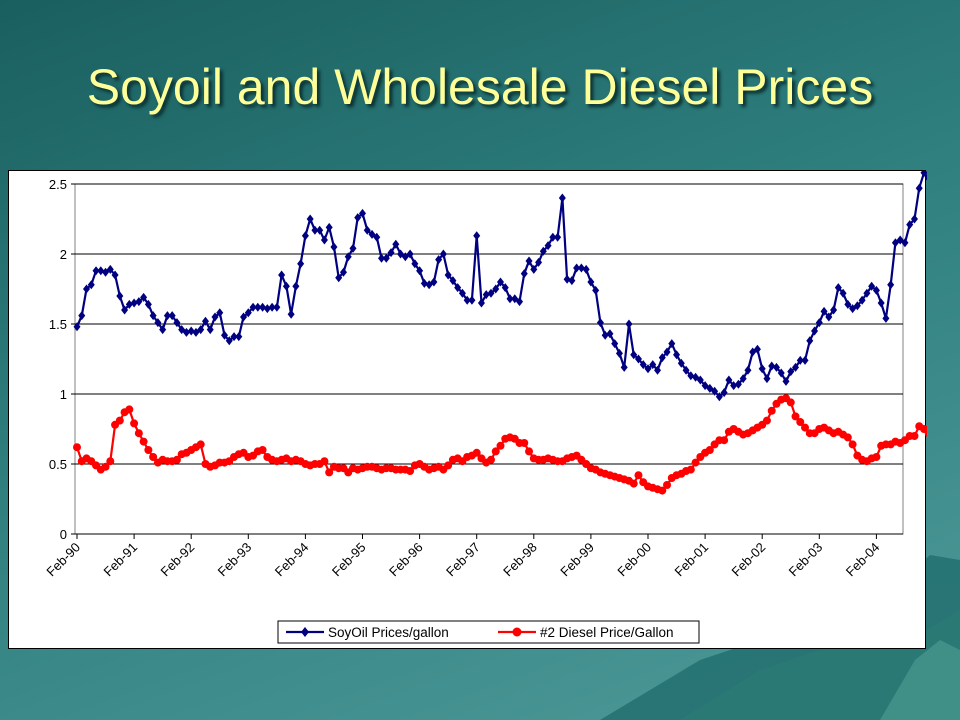  Describe the element at coordinates (58, 324) in the screenshot. I see `y-tick-label: 1.5` at that location.